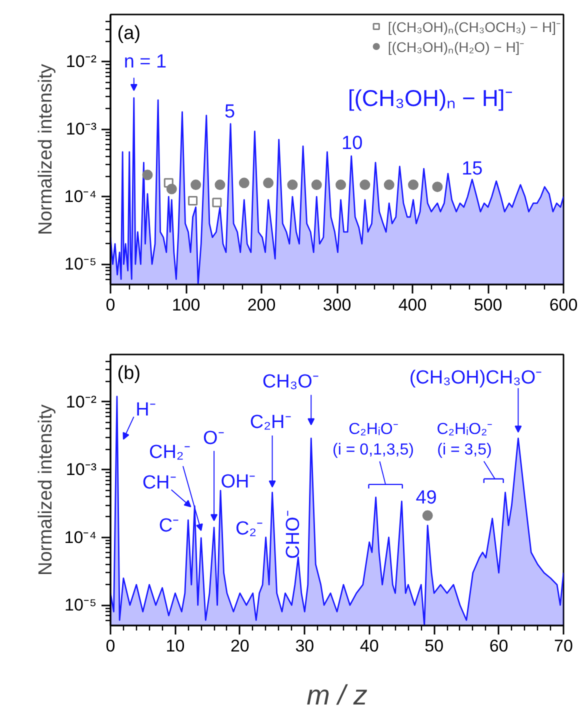  I want to click on annotation: CHO⁻, so click(293, 534).